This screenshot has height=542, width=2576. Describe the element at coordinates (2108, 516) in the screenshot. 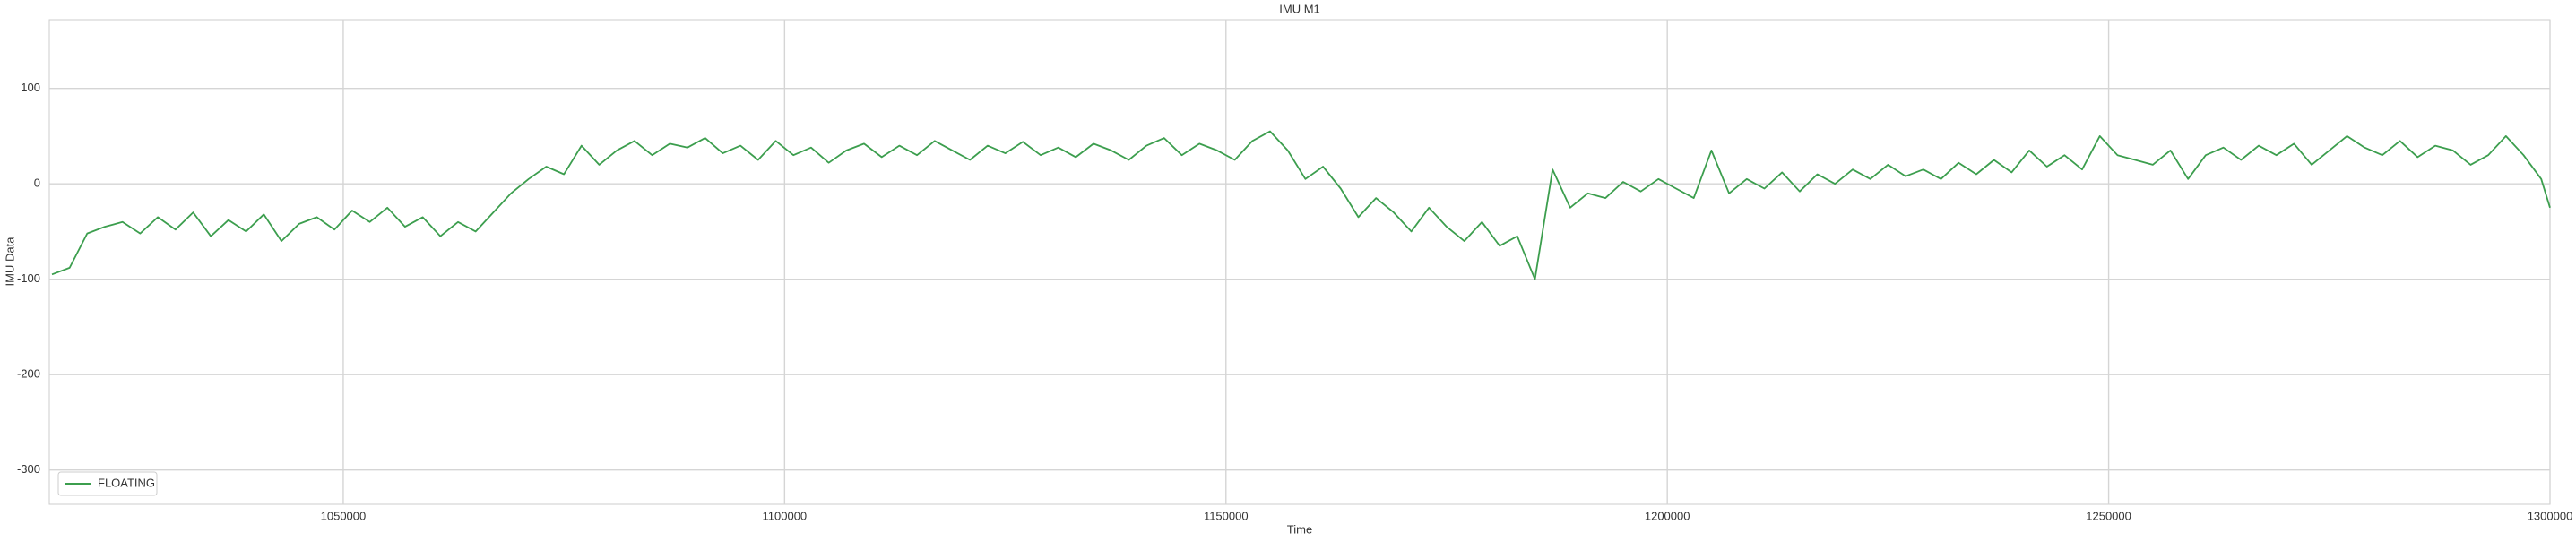

I see `x-tick-label: 1250000` at that location.